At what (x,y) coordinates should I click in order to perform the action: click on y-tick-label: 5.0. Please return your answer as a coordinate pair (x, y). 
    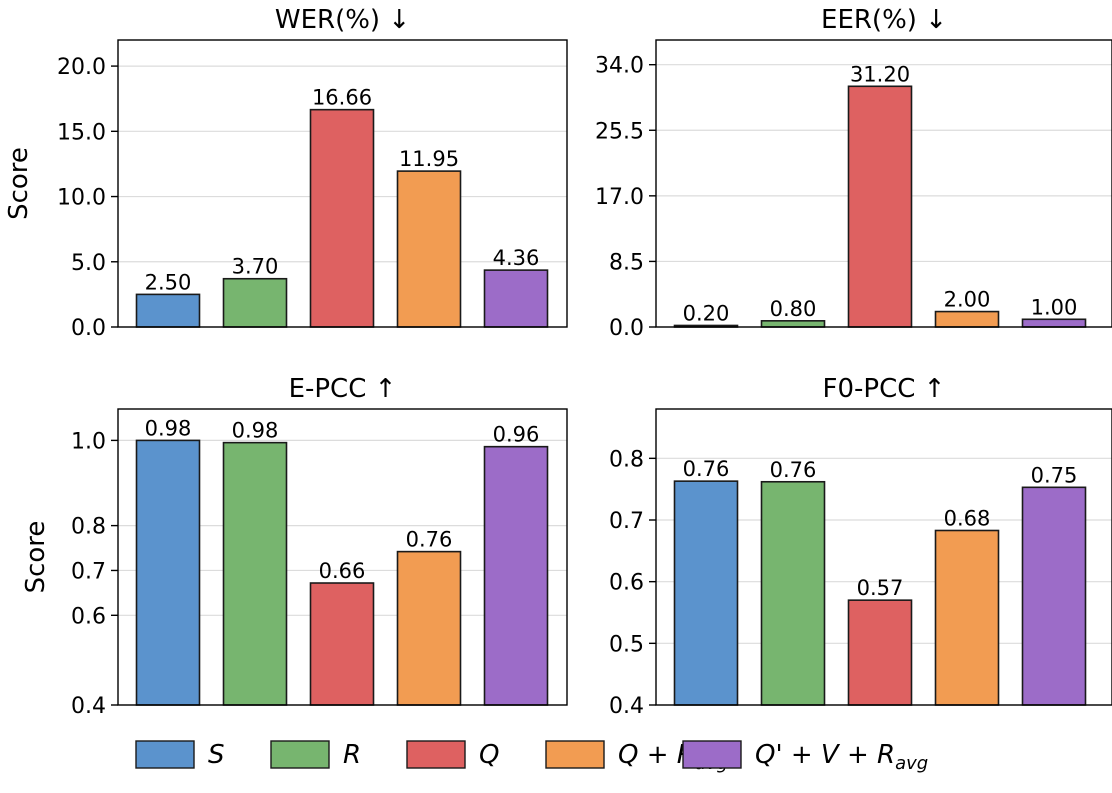
    Looking at the image, I should click on (88, 263).